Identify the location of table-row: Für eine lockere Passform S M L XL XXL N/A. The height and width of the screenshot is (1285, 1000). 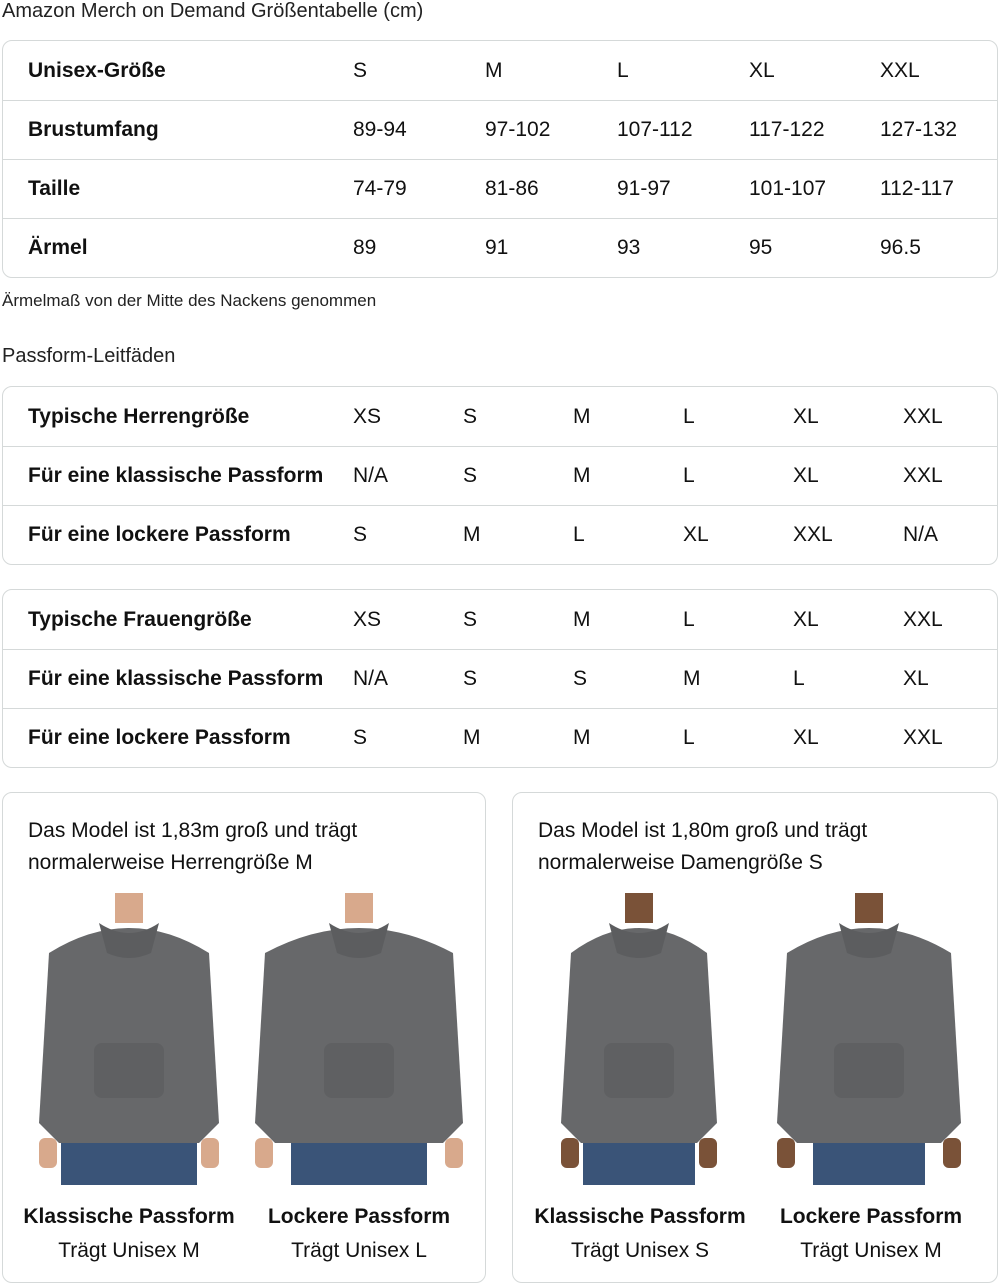
(500, 534).